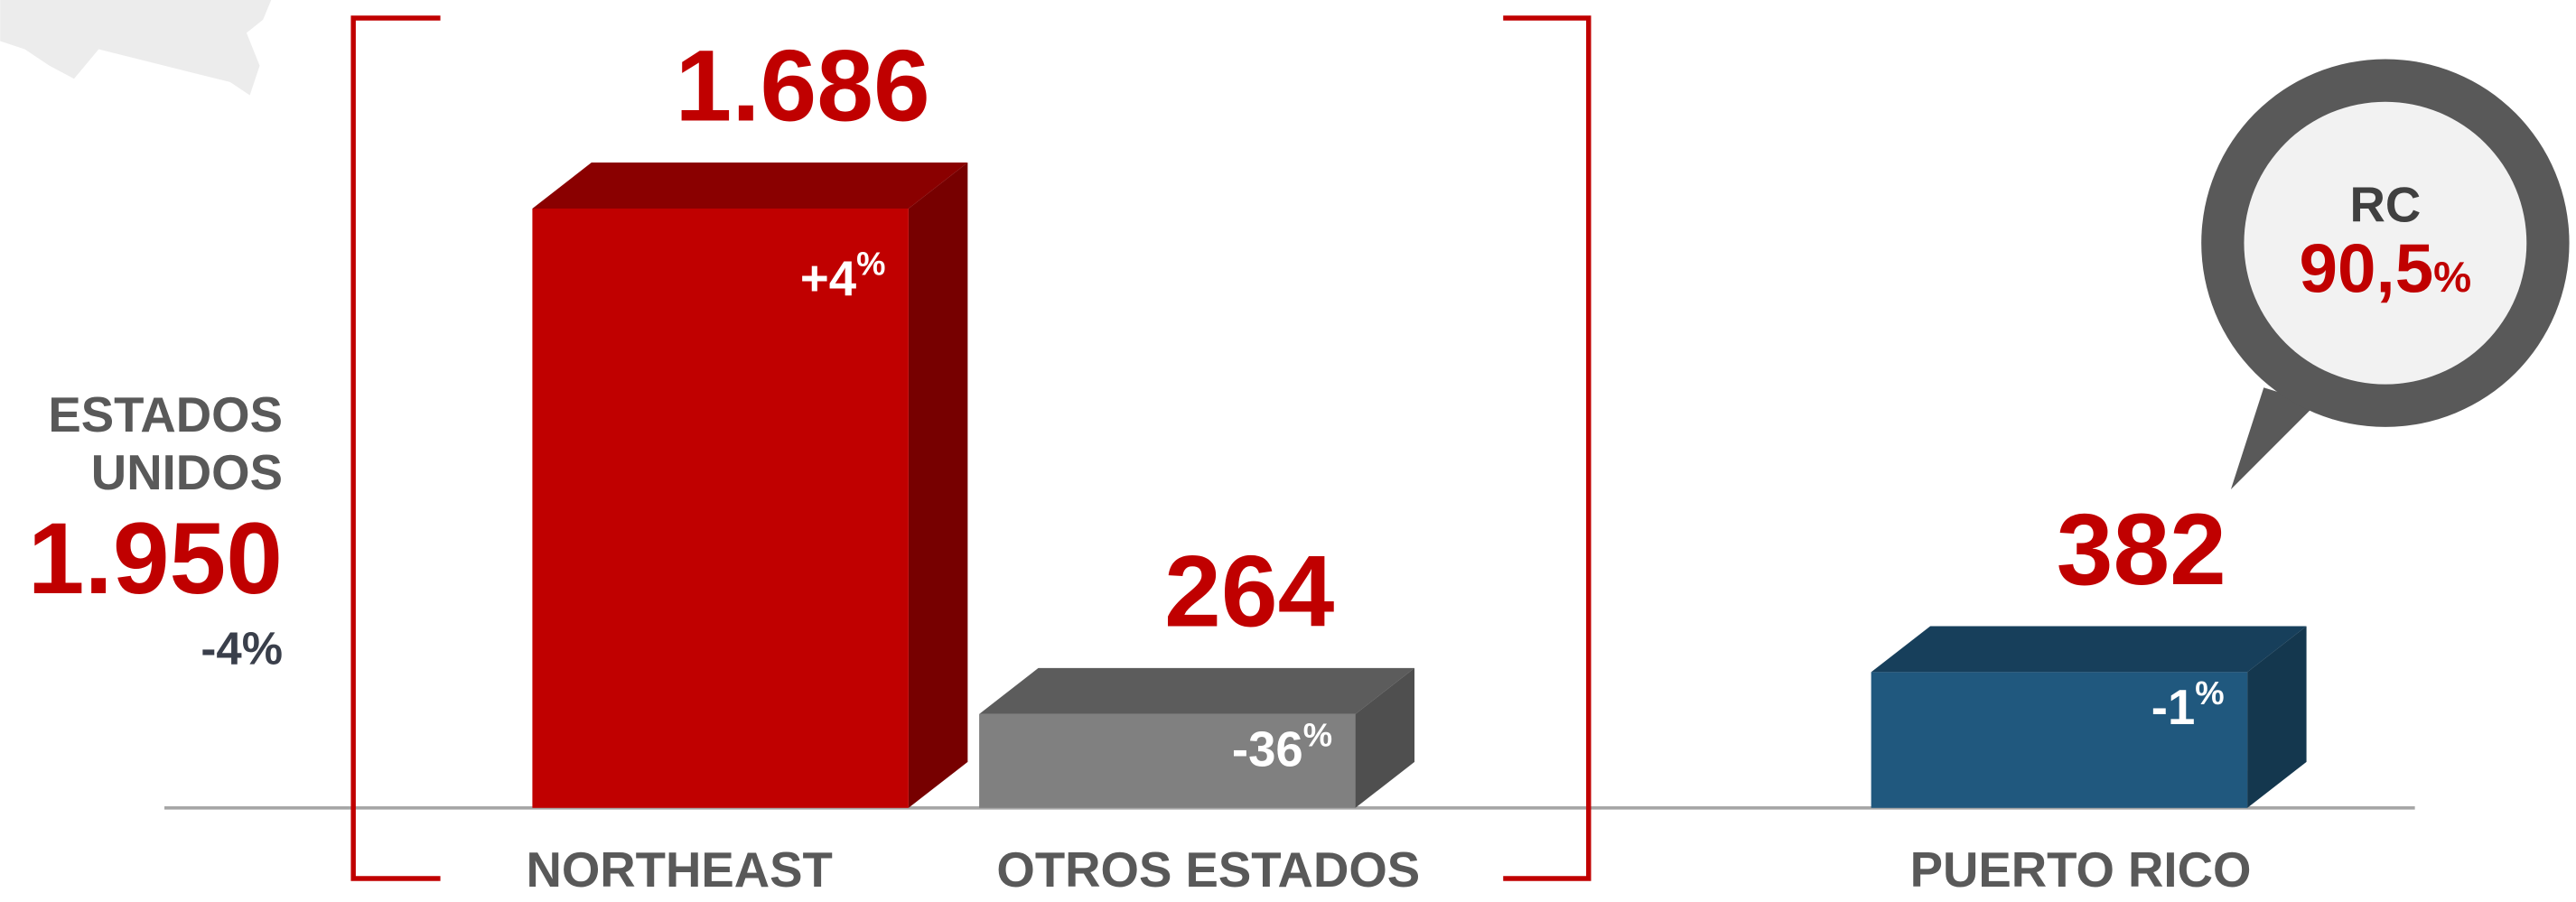 The width and height of the screenshot is (2576, 902). I want to click on change-label: -1%, so click(2188, 704).